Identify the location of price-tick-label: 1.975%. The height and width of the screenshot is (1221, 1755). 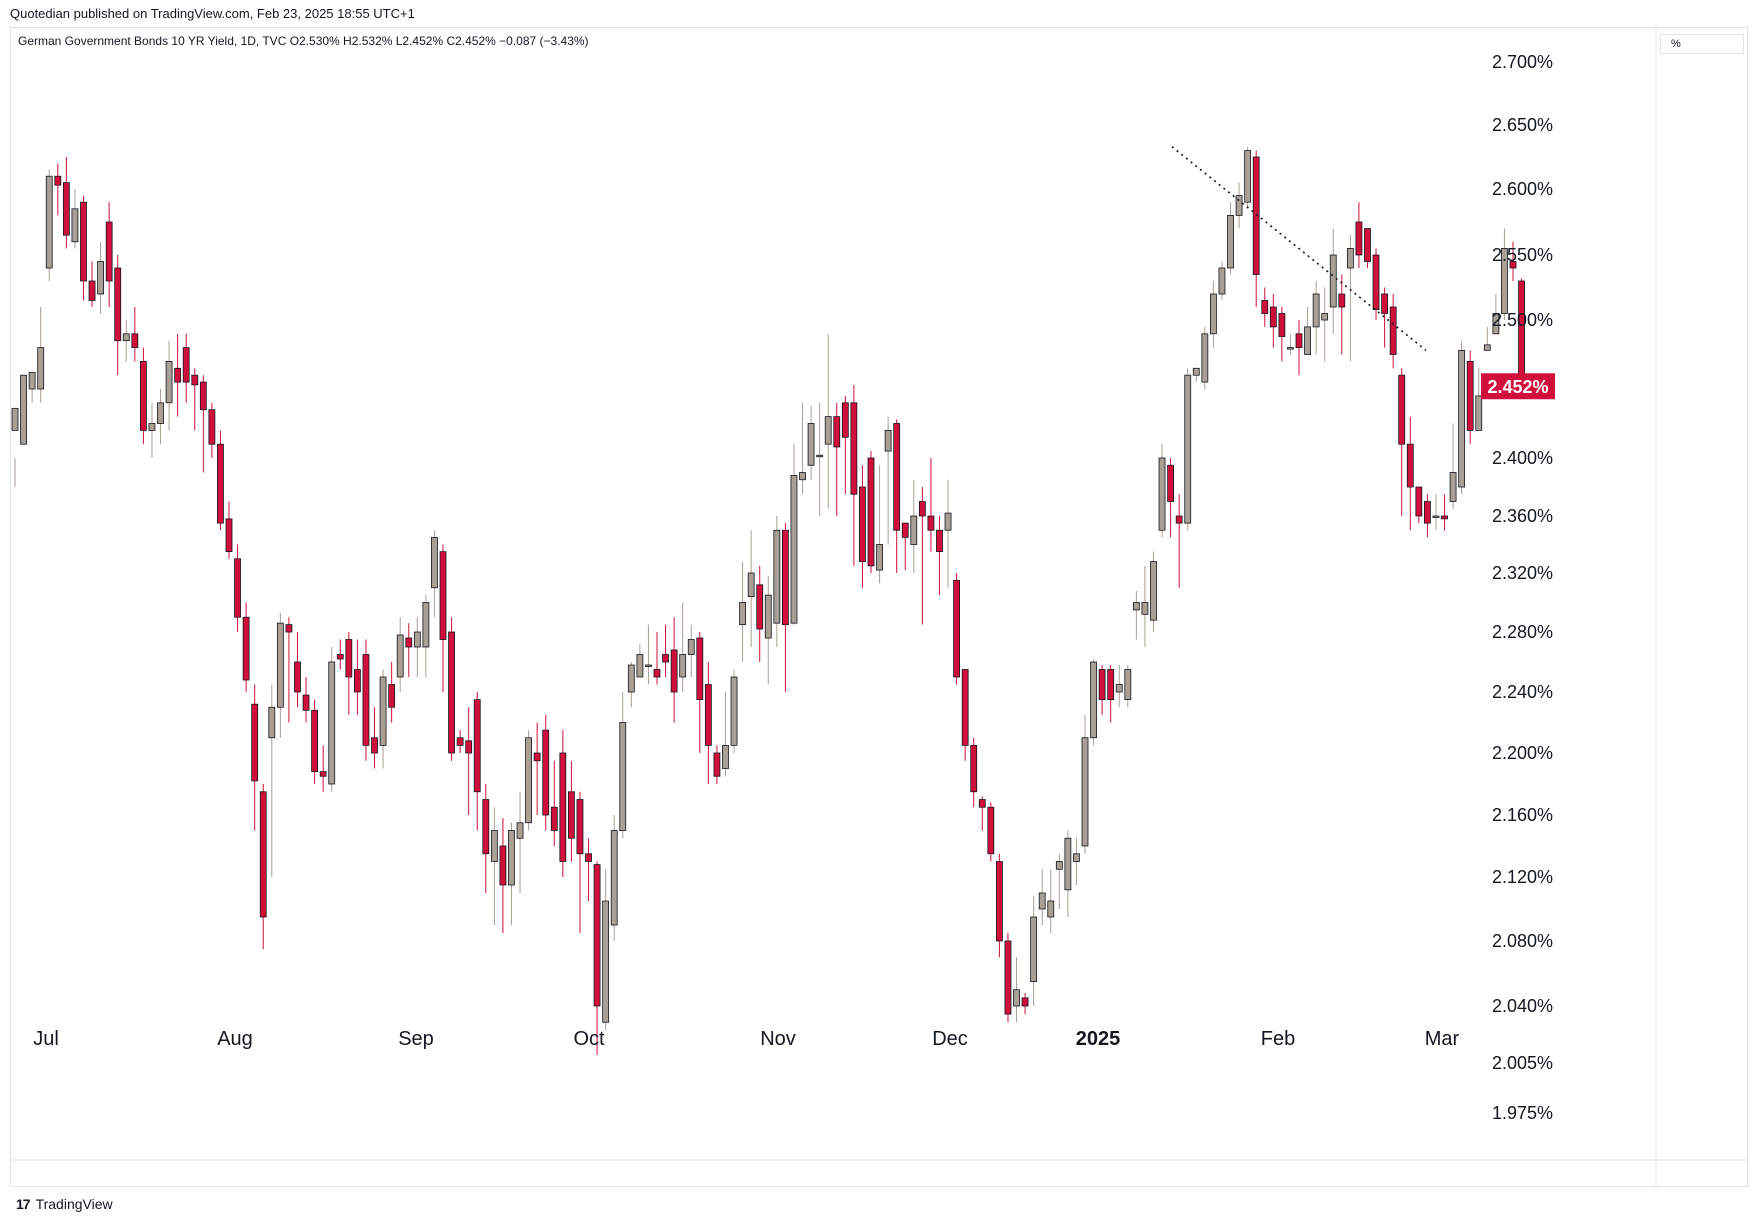
(1522, 1113).